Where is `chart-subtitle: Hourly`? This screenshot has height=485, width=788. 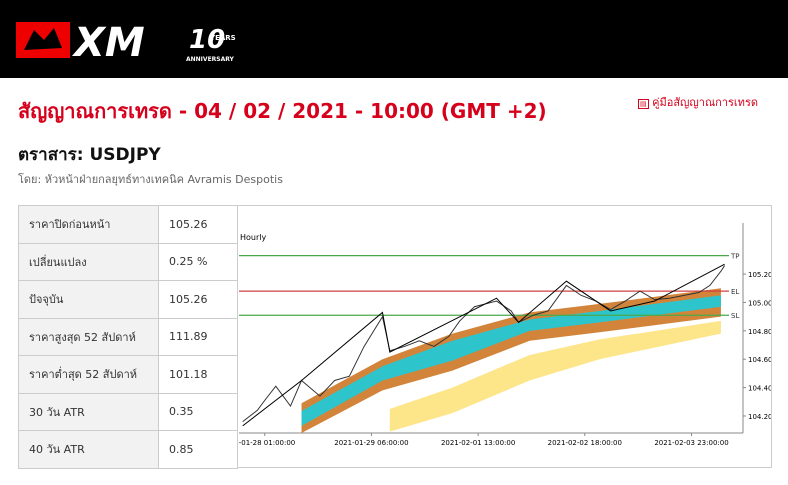 chart-subtitle: Hourly is located at coordinates (253, 237).